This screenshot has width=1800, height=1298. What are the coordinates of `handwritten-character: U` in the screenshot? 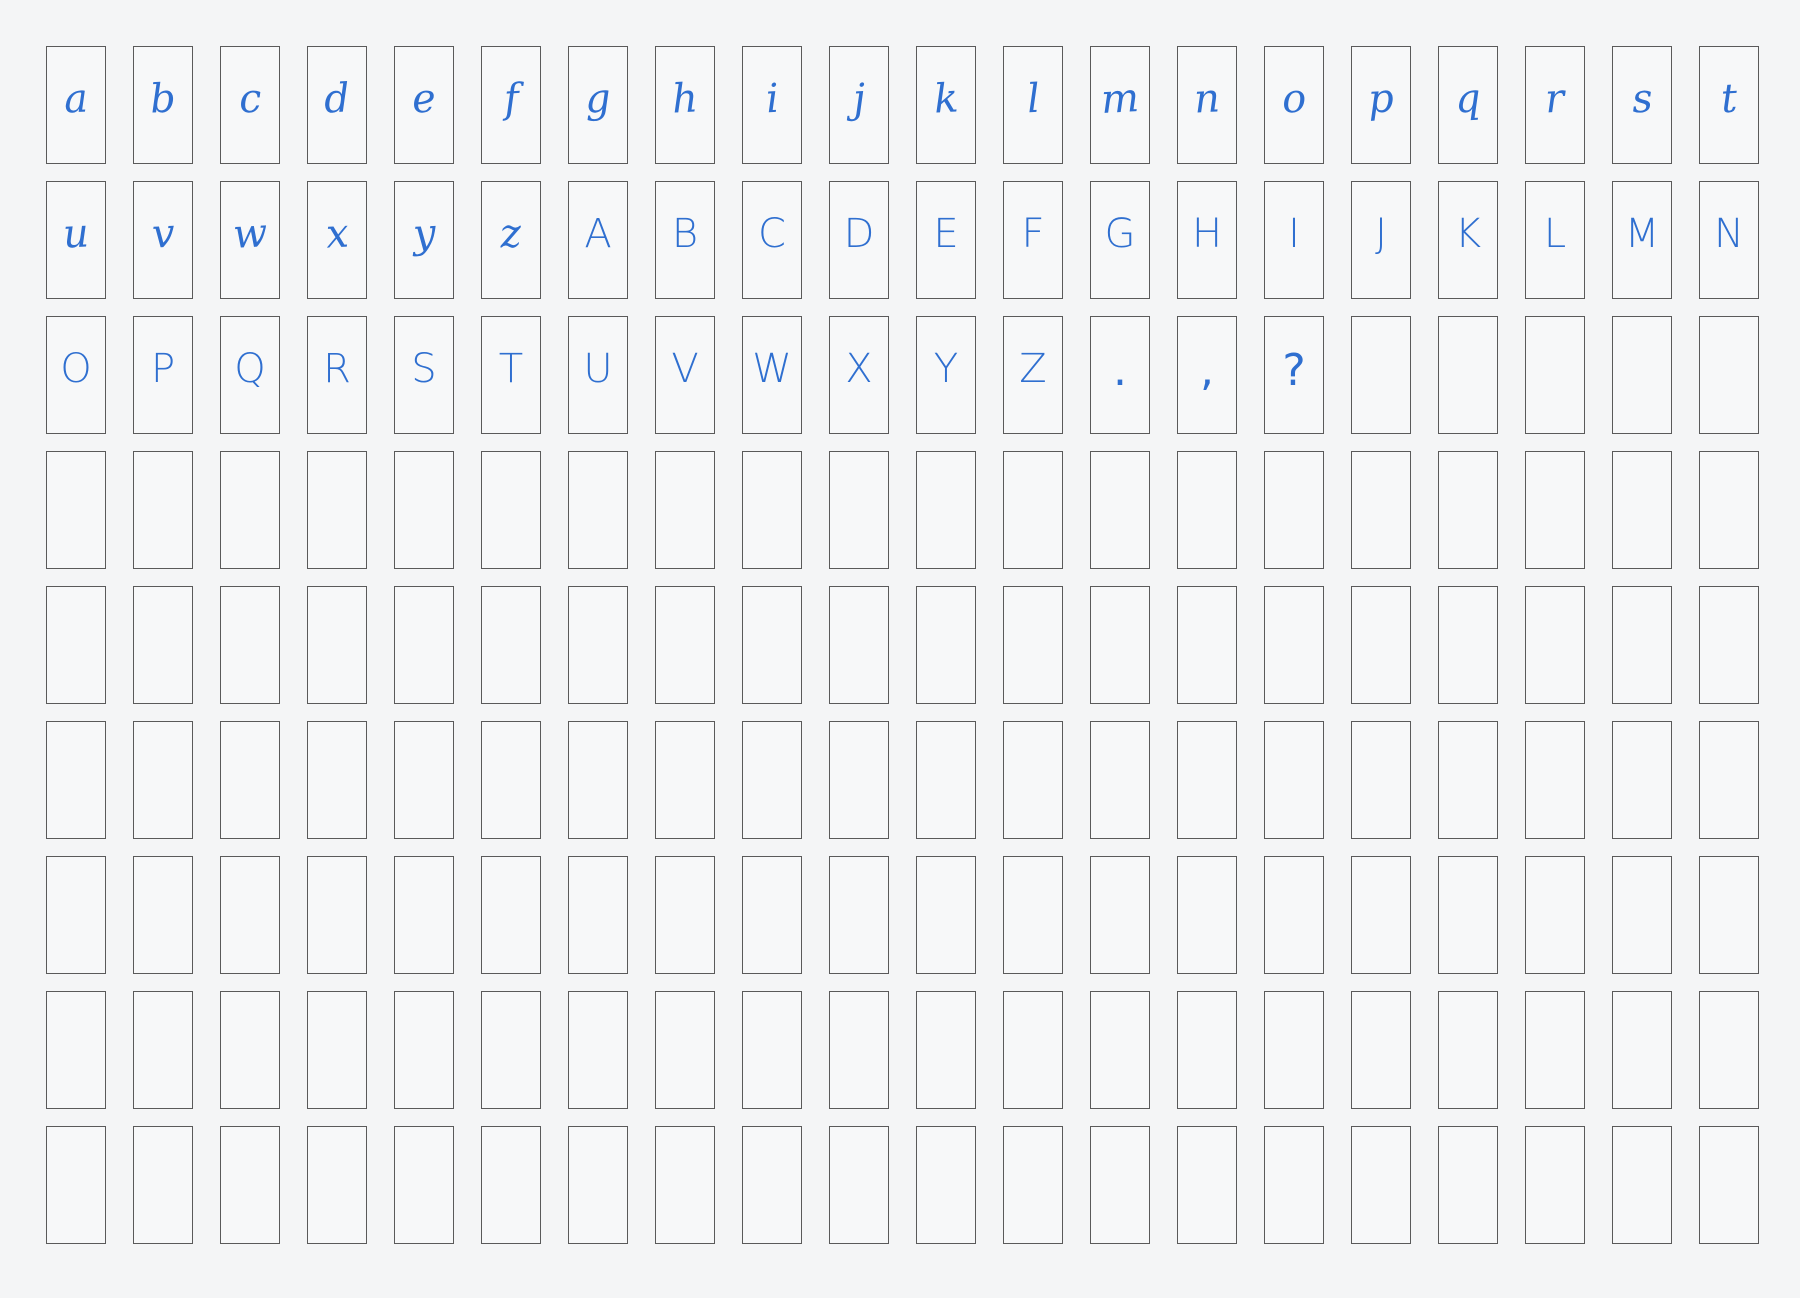 It's located at (598, 369).